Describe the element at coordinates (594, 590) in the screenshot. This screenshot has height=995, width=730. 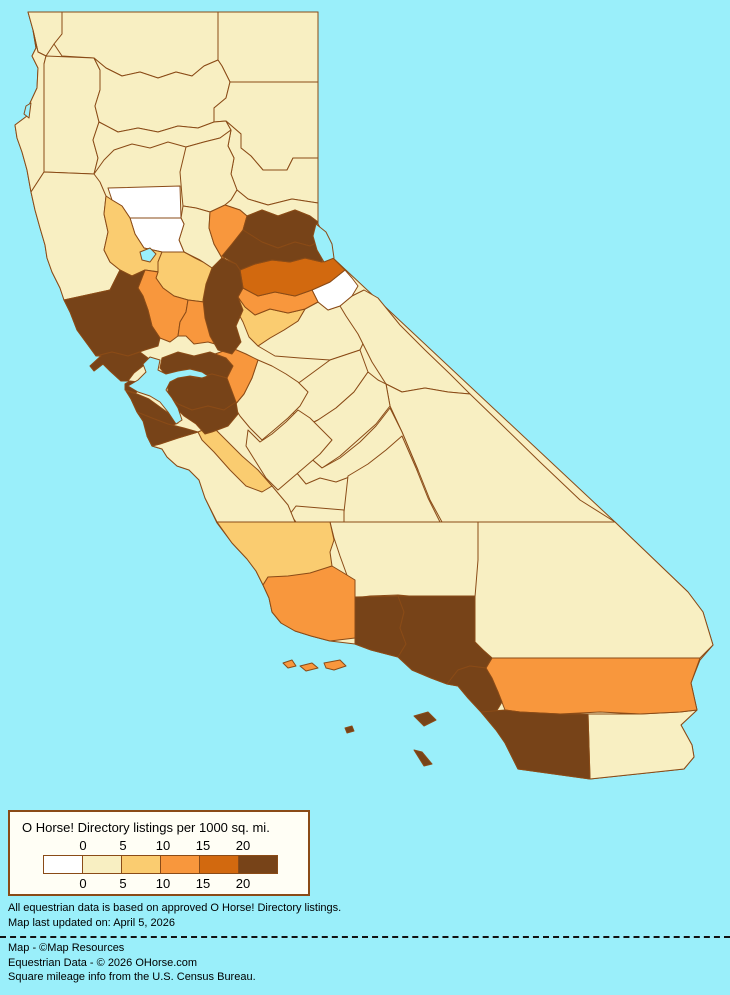
I see `county-san-bernardino` at that location.